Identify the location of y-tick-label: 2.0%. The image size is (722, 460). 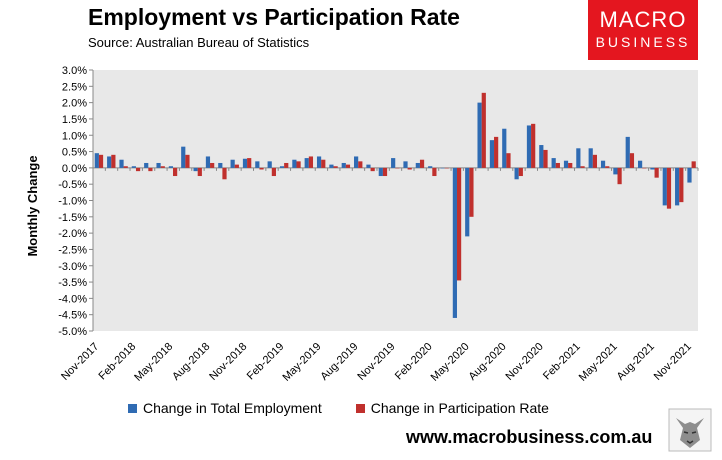
(74, 104).